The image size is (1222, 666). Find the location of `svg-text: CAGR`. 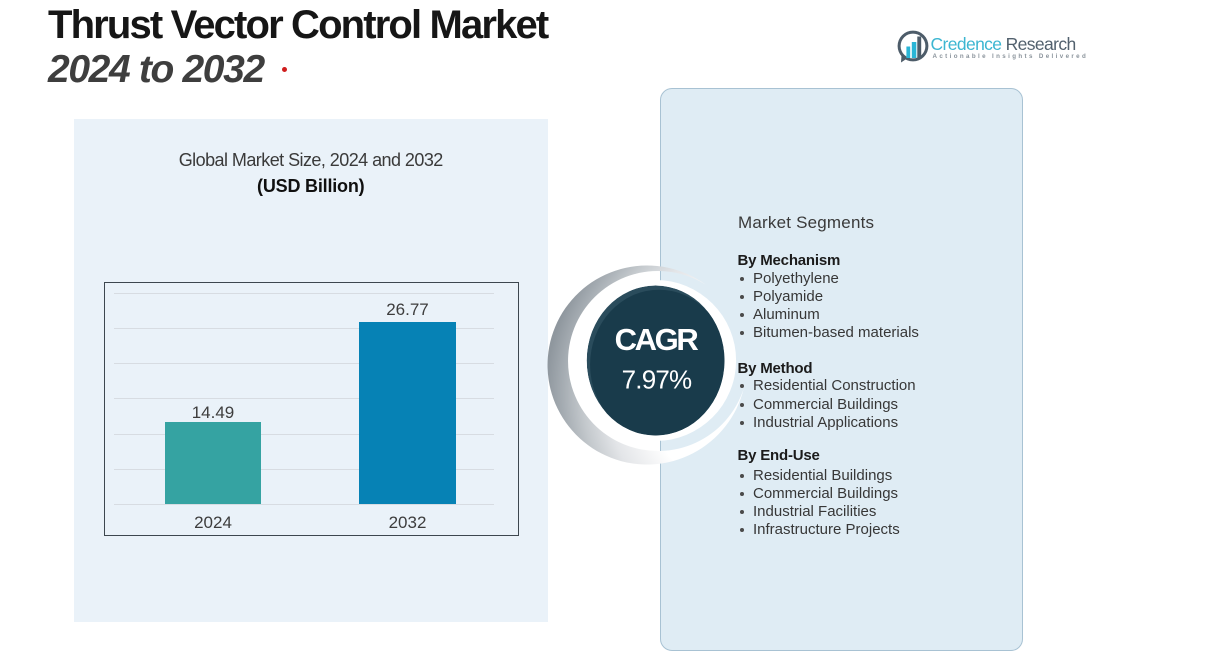

svg-text: CAGR is located at coordinates (657, 339).